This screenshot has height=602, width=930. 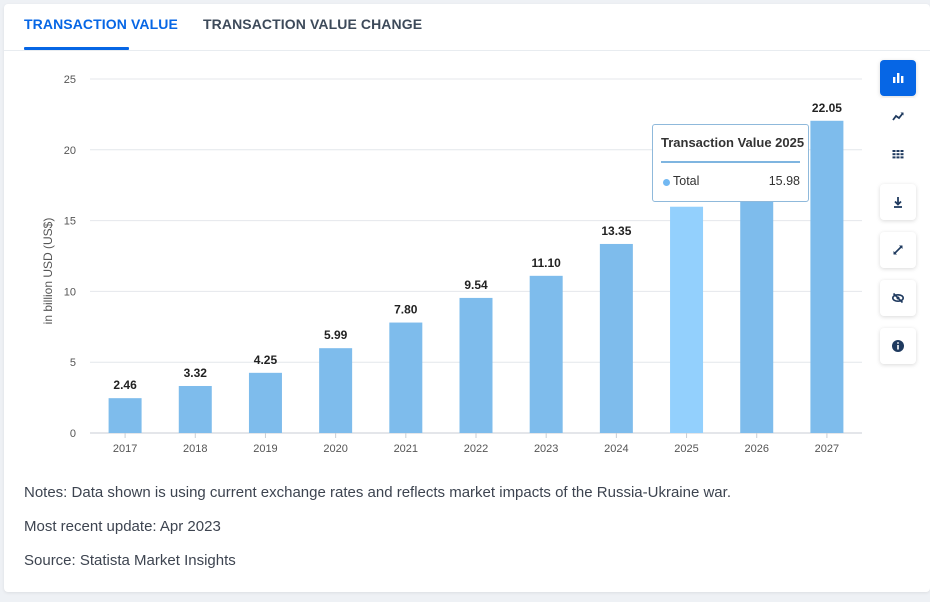 I want to click on hide-icon, so click(x=898, y=298).